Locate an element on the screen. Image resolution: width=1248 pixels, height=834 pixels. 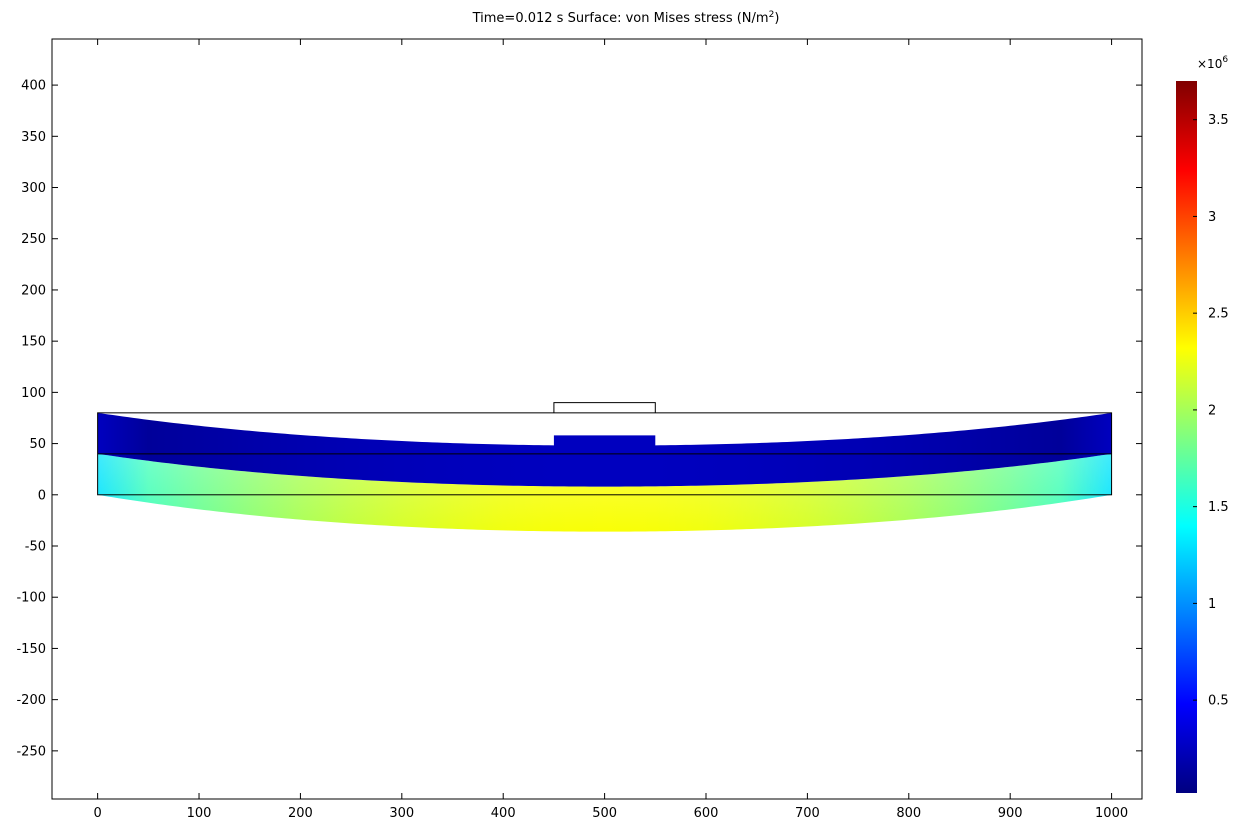
x-tick-label: 400 is located at coordinates (503, 813).